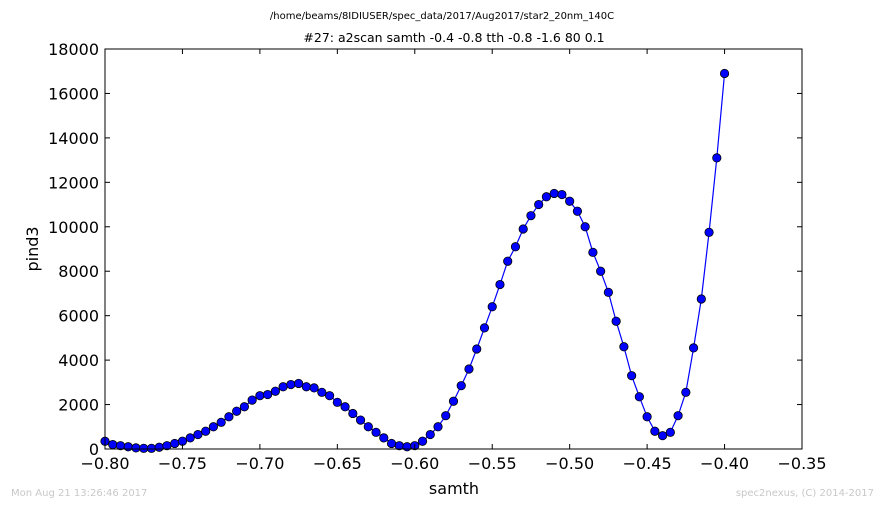  I want to click on x-tick-label: −0.75, so click(182, 463).